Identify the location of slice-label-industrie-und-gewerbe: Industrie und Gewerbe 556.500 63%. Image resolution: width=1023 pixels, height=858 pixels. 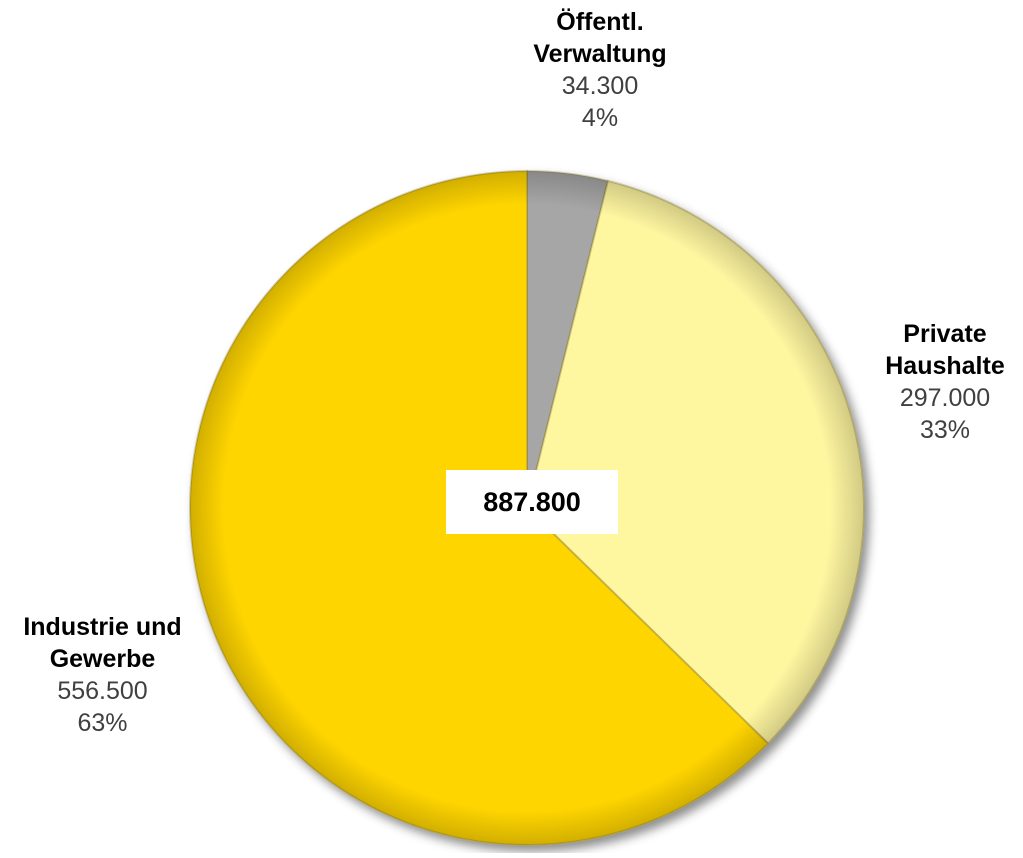
(102, 675).